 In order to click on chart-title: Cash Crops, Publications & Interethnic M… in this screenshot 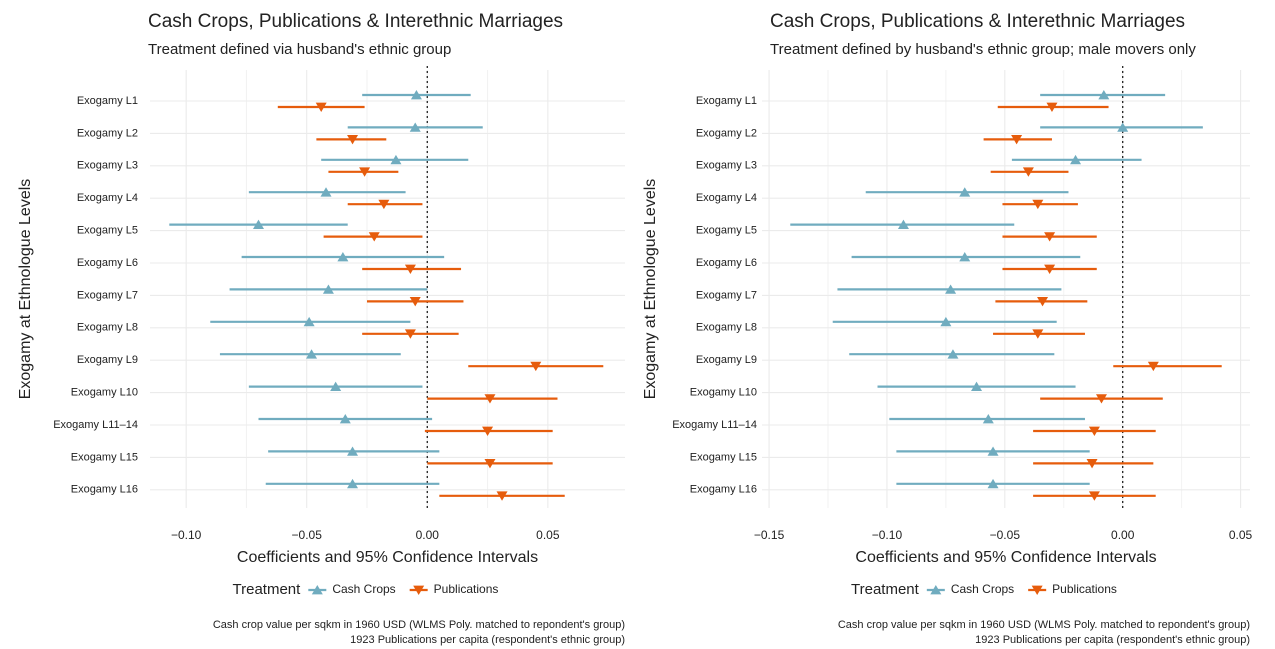, I will do `click(977, 21)`.